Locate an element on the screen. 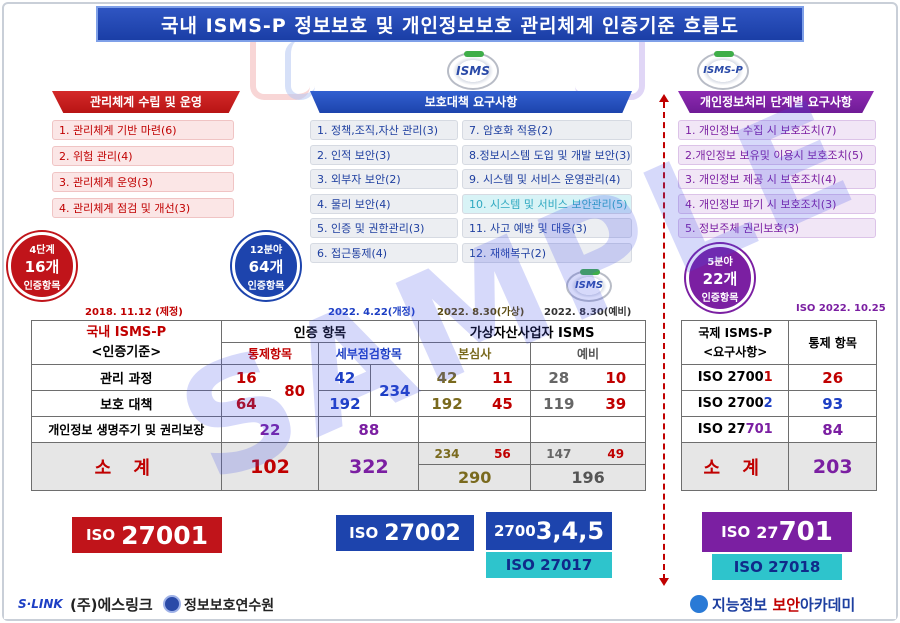  right-section-header: 개인정보처리 단계별 요구사항 is located at coordinates (776, 102).